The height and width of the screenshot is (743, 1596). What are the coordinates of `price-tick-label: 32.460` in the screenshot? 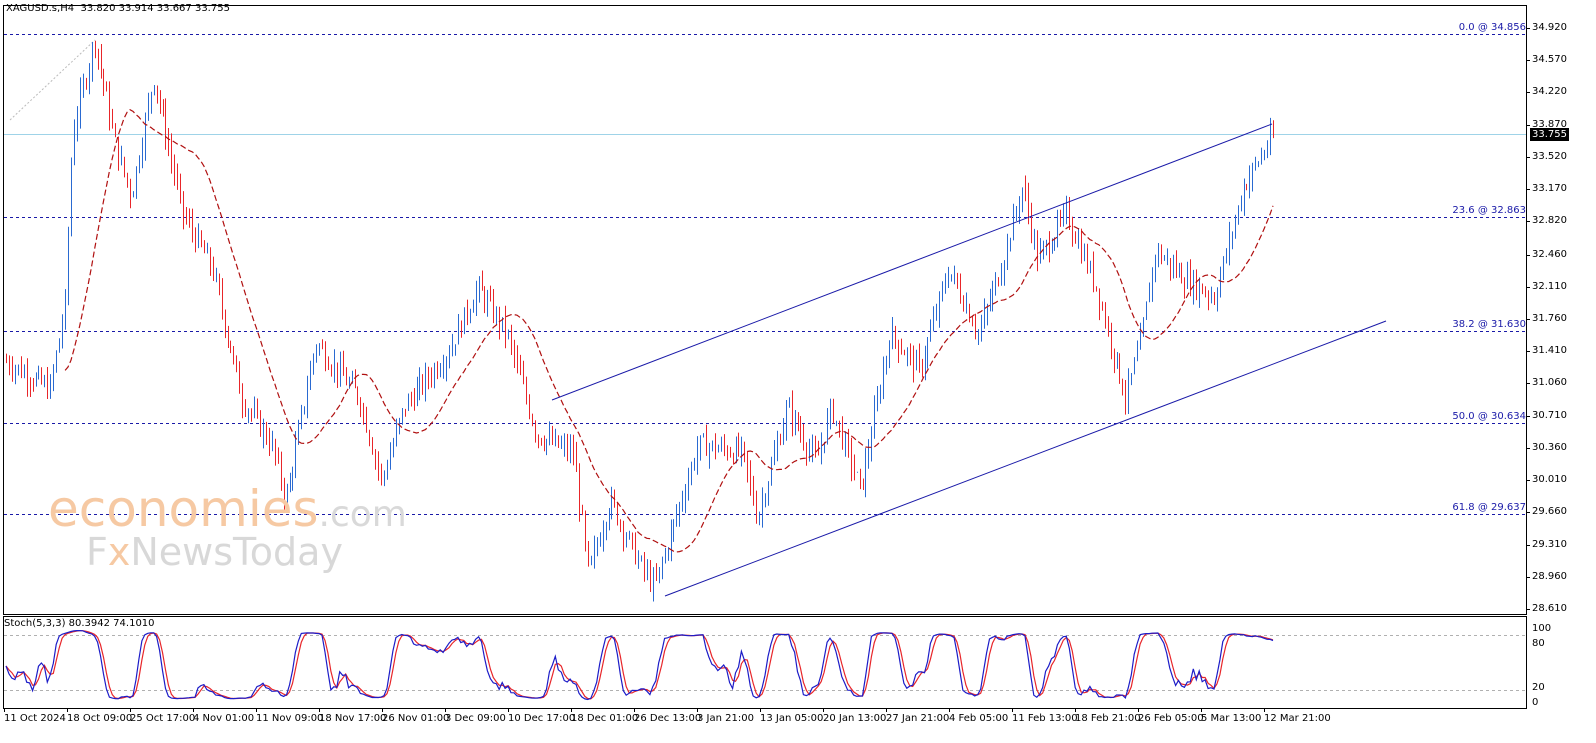 It's located at (1549, 254).